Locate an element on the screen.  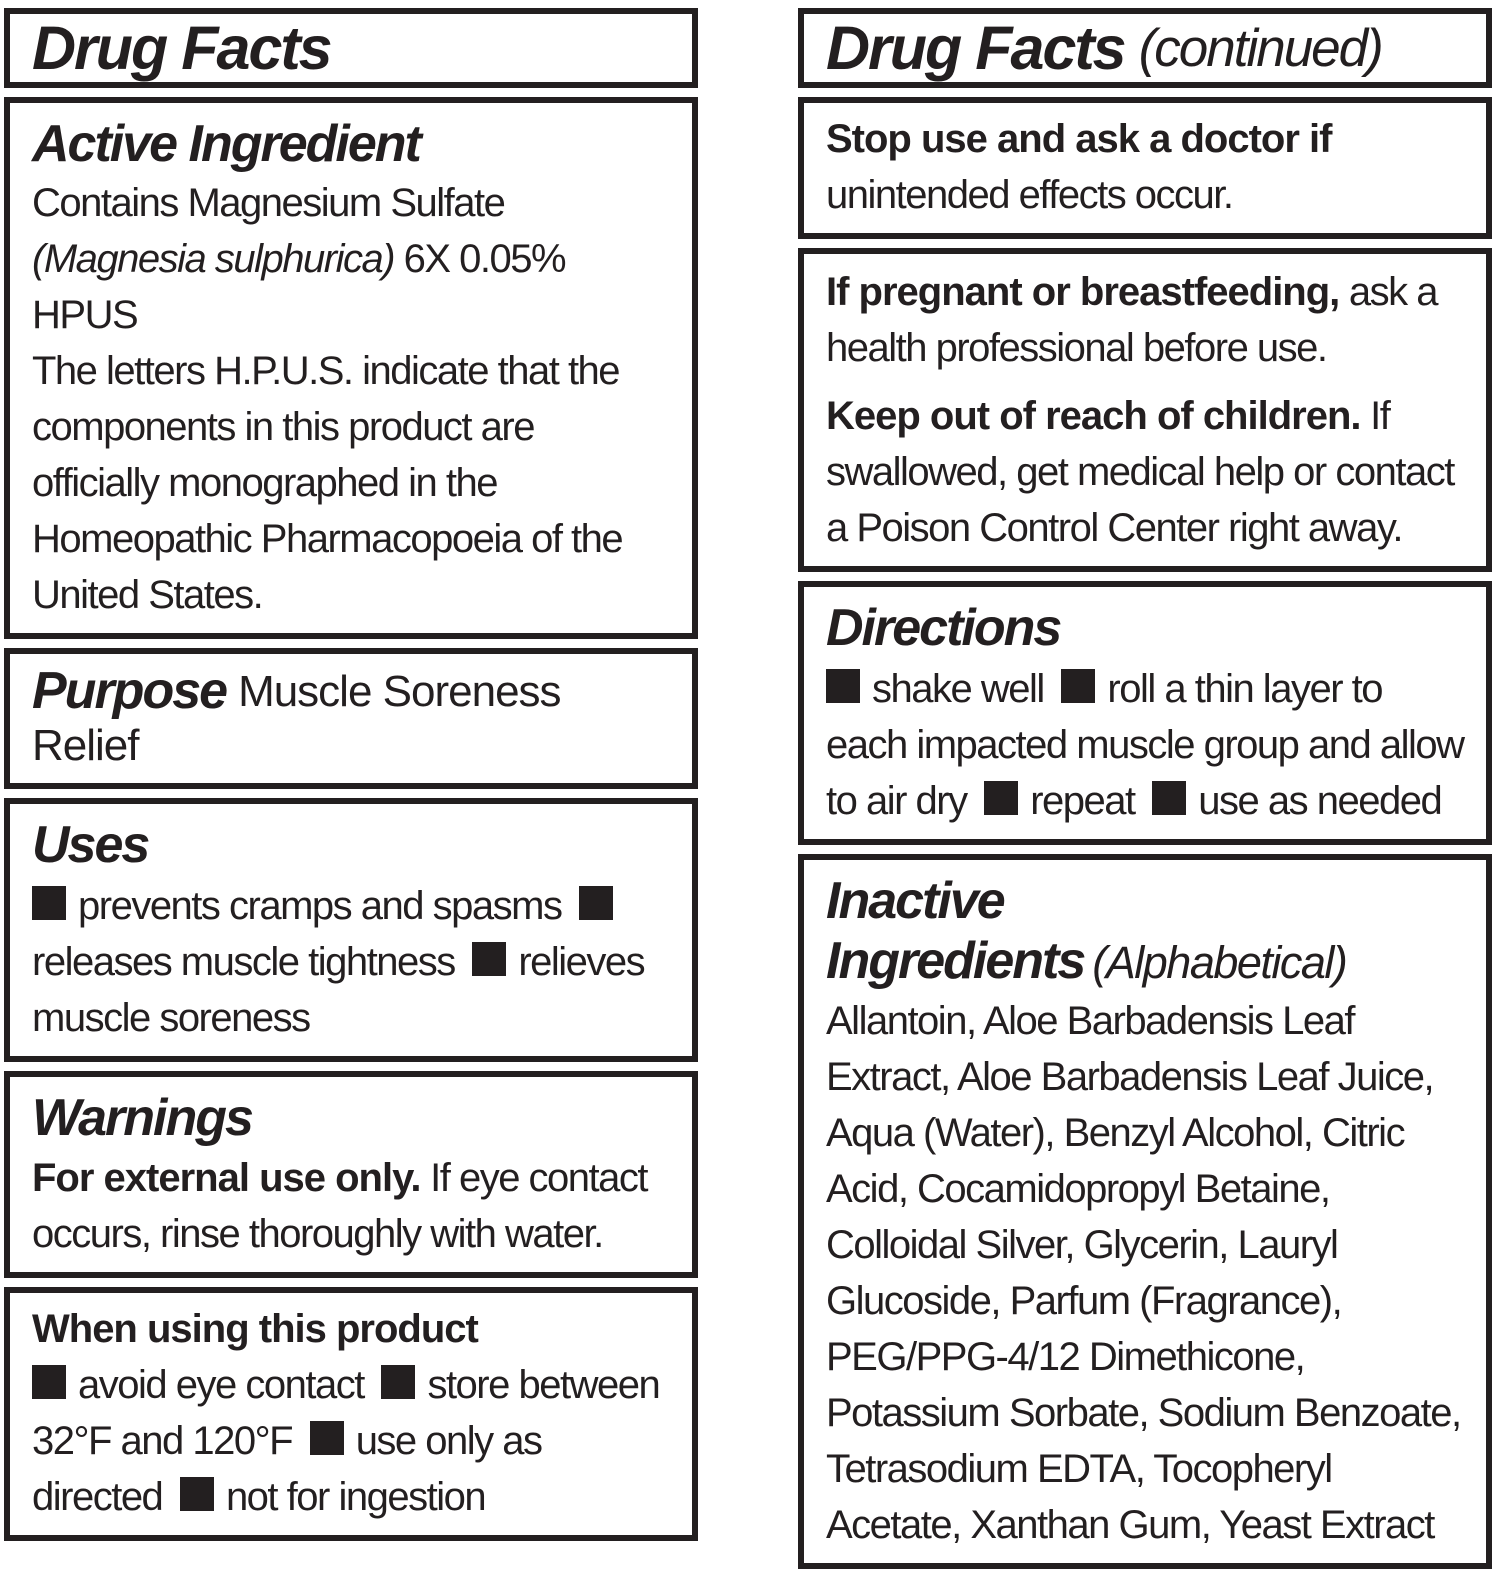
uses-item-text: relieves muscle soreness is located at coordinates (339, 989).